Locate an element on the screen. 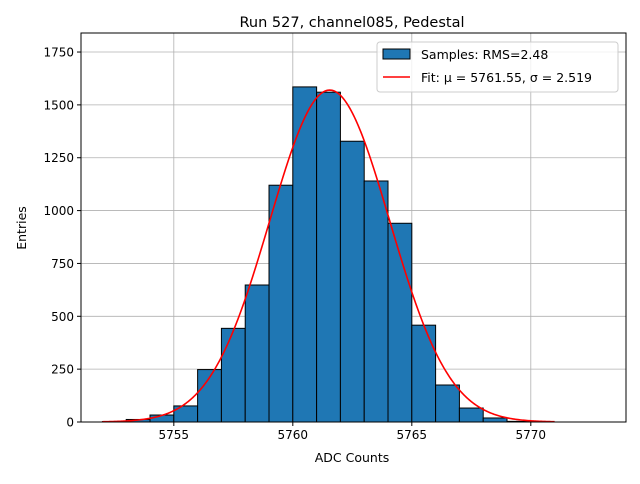  y-tick-label: 0 is located at coordinates (70, 423).